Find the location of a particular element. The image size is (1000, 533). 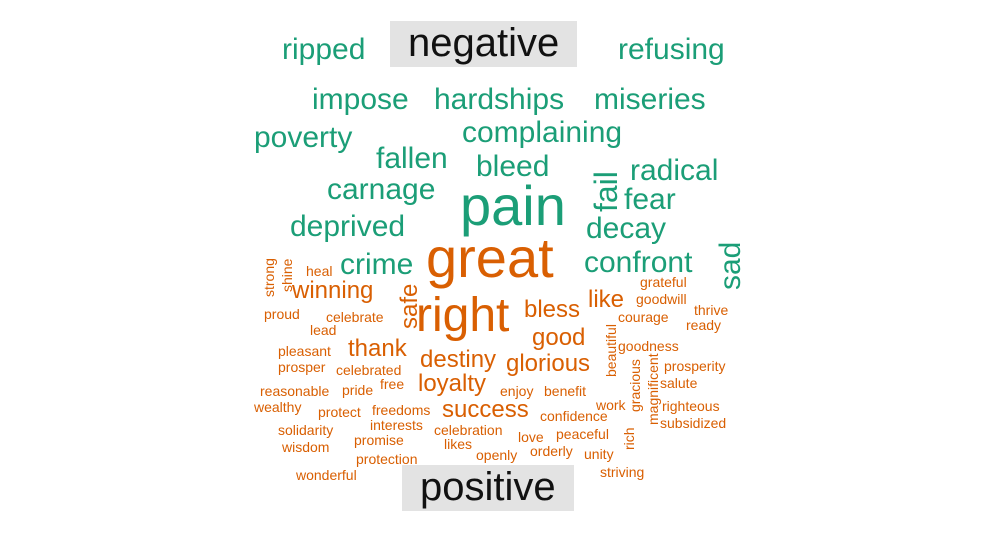

word-freedoms: freedoms is located at coordinates (401, 410).